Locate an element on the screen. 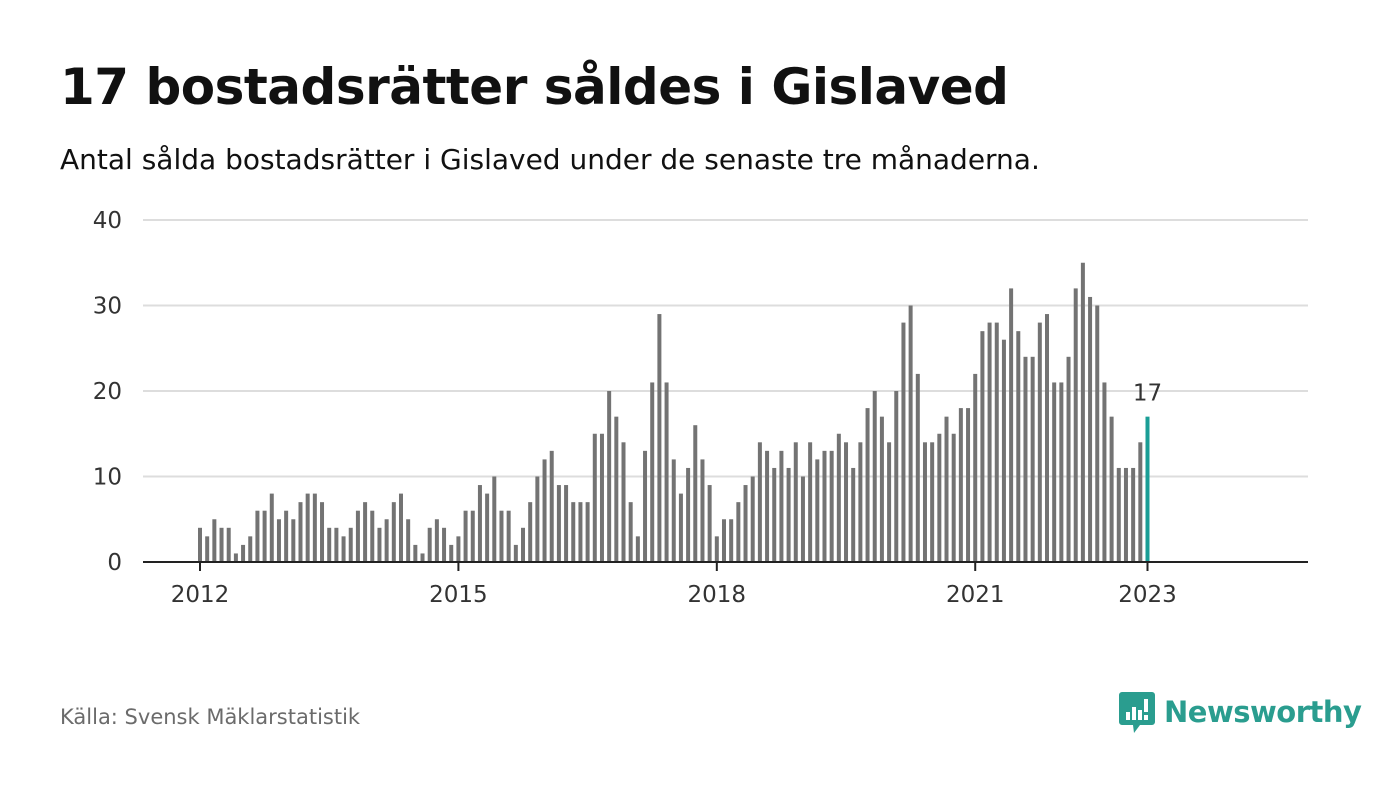 The width and height of the screenshot is (1400, 794). newsworthy-logo-icon is located at coordinates (1137, 712).